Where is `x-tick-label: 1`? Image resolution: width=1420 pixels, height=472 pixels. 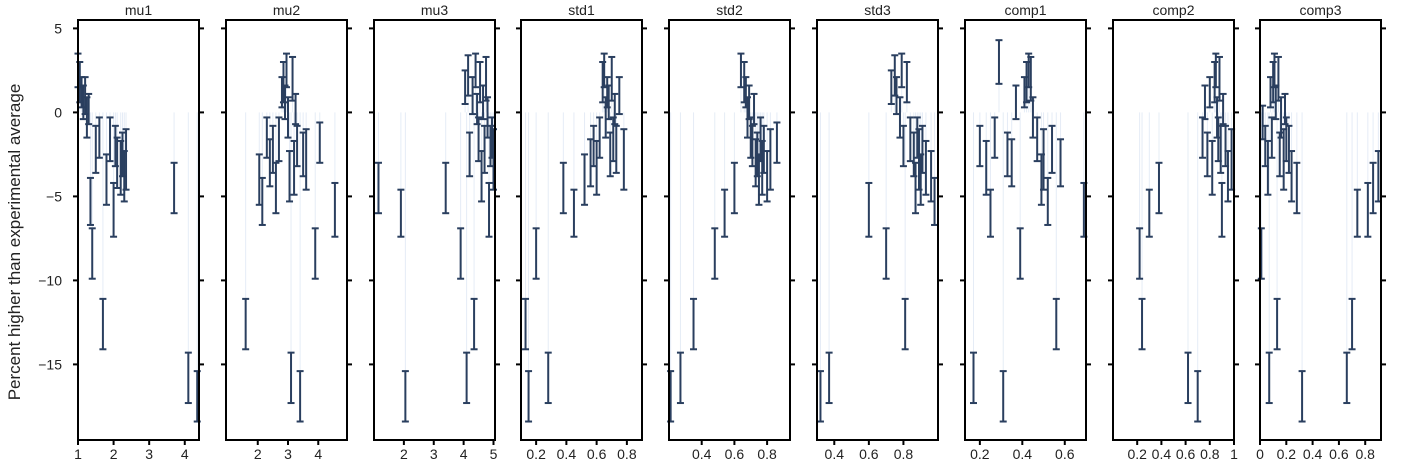
x-tick-label: 1 is located at coordinates (1234, 454).